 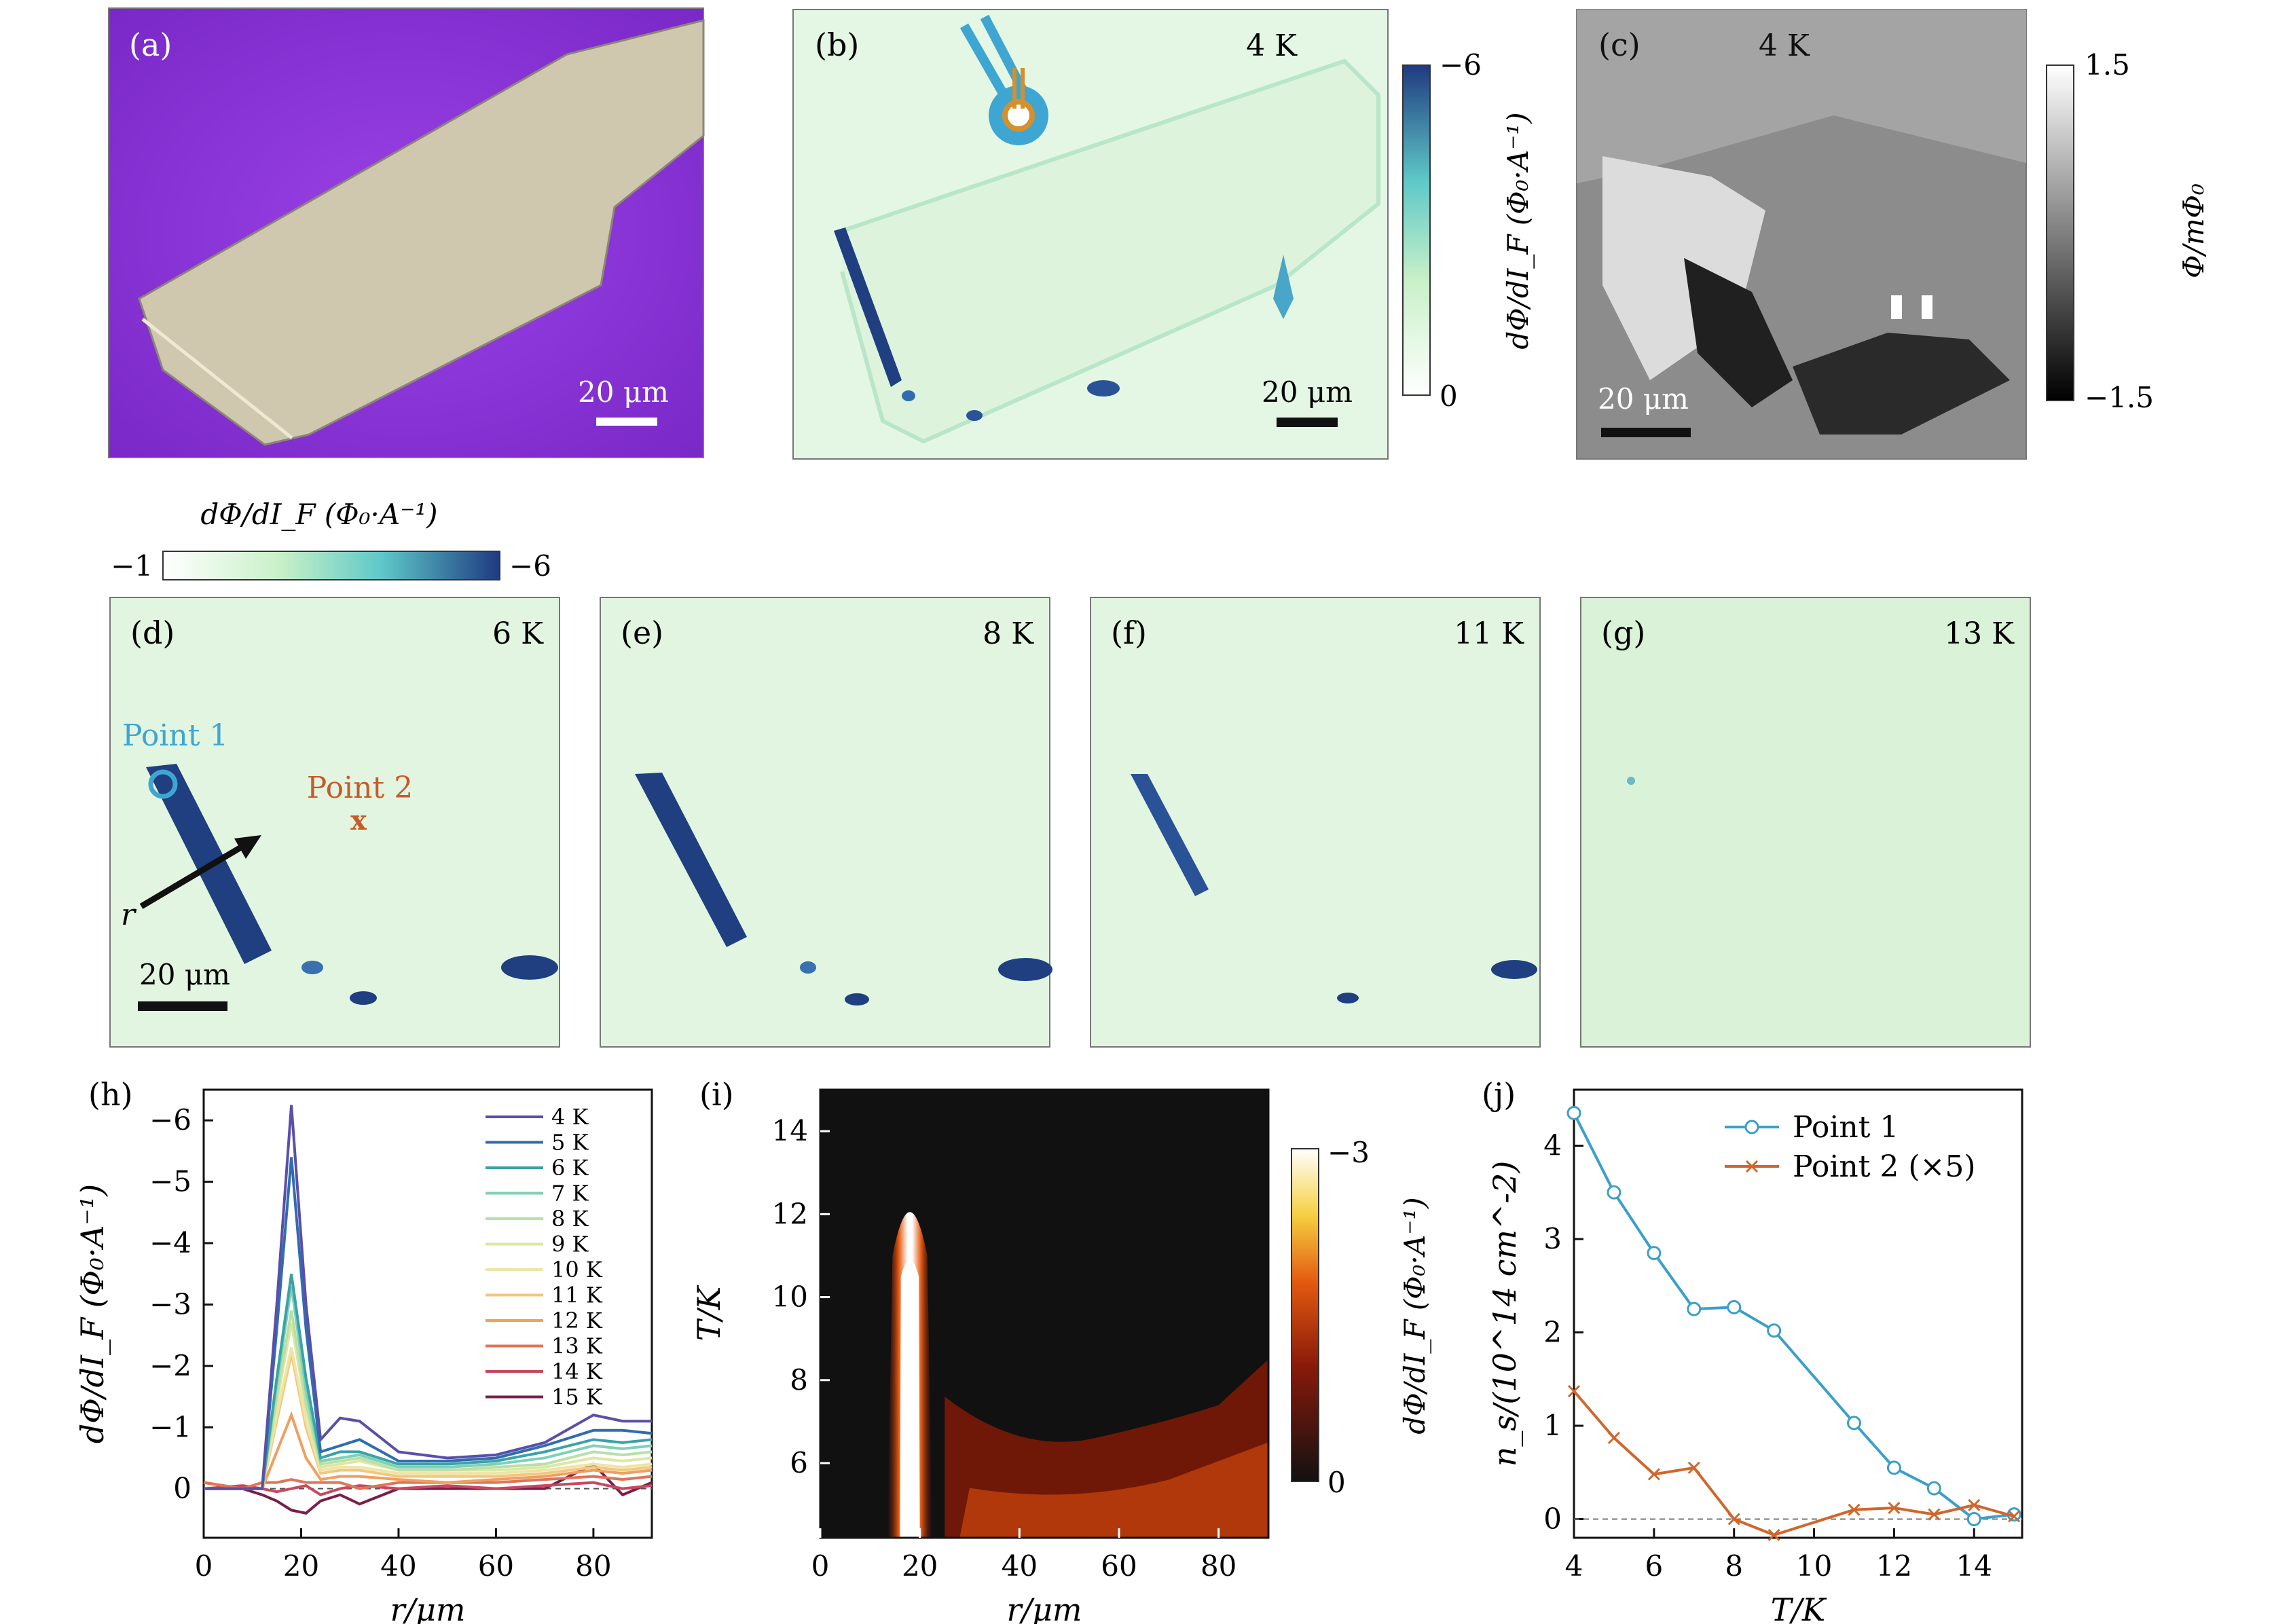 What do you see at coordinates (170, 1120) in the screenshot?
I see `y-tick-label: −6` at bounding box center [170, 1120].